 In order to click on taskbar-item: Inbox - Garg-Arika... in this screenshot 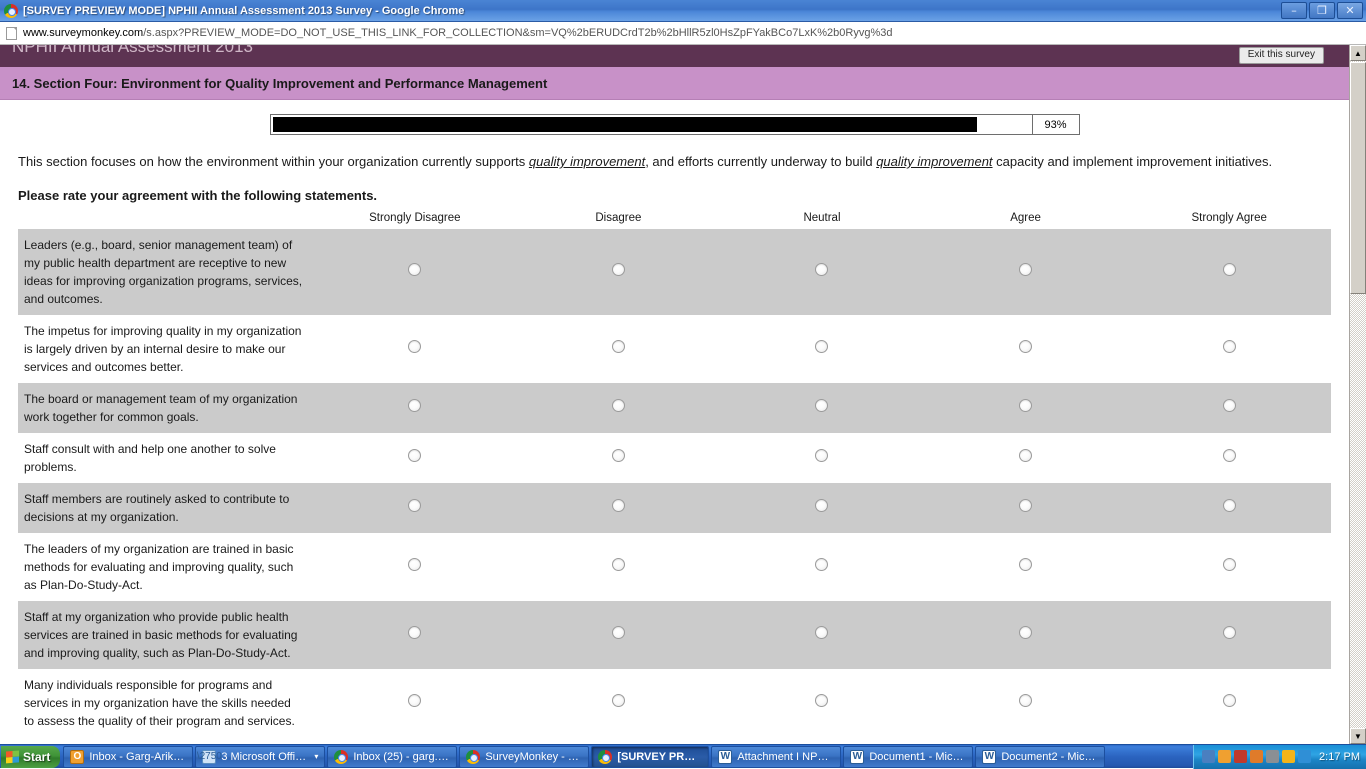, I will do `click(128, 757)`.